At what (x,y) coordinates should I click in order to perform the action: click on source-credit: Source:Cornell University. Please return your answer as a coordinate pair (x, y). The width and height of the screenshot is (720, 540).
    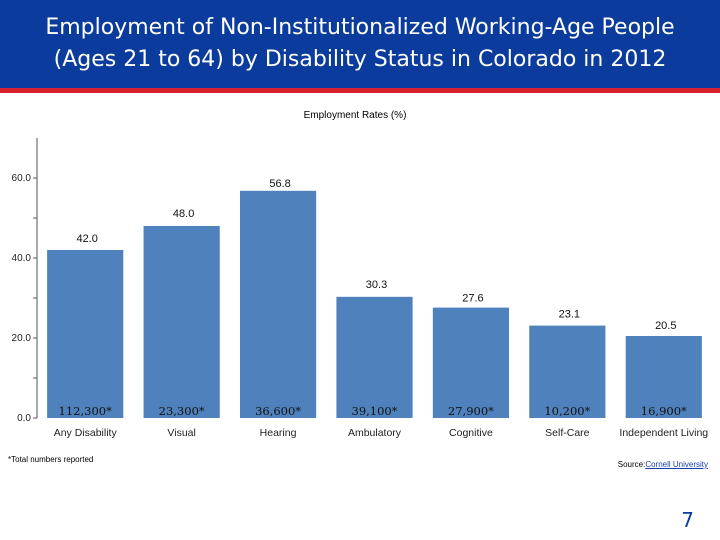
    Looking at the image, I should click on (663, 464).